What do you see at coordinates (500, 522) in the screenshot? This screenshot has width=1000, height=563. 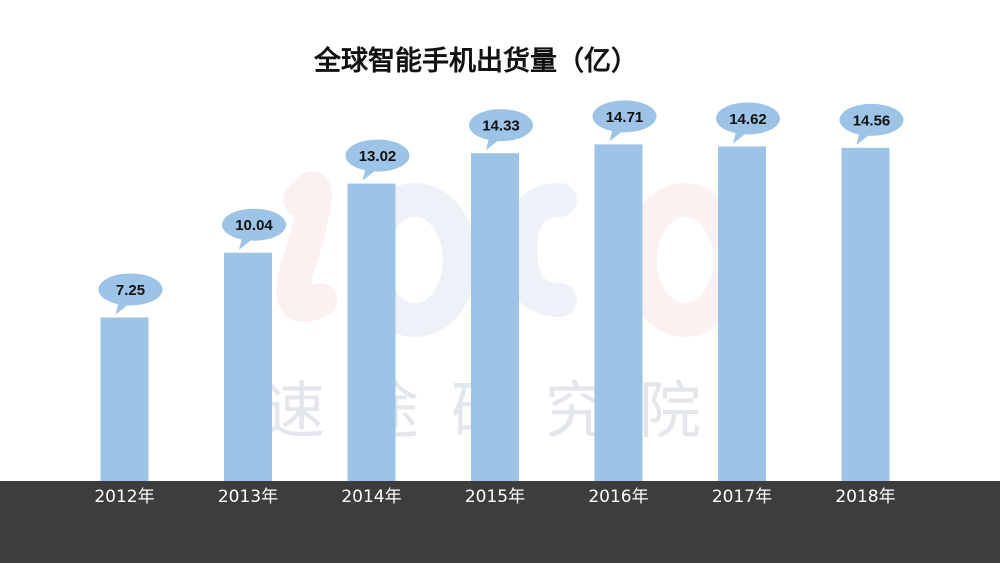 I see `footer-band` at bounding box center [500, 522].